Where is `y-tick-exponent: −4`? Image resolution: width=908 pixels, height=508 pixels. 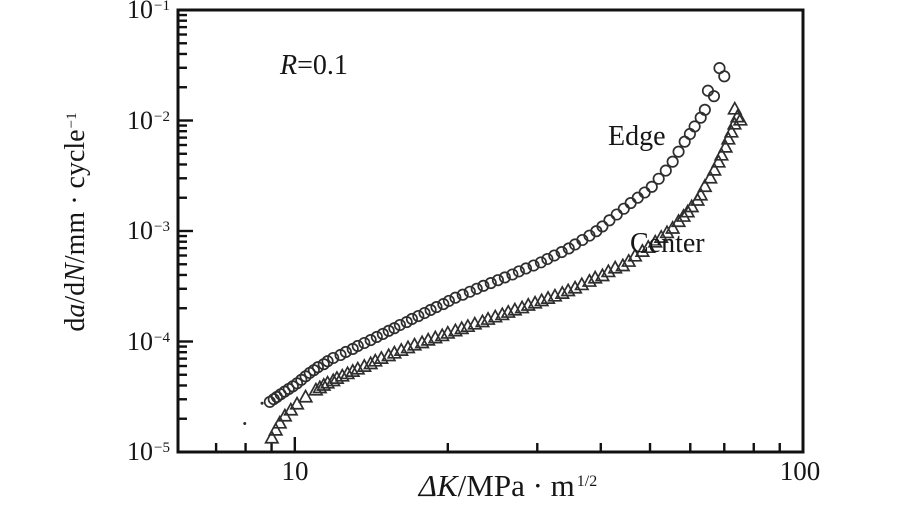
y-tick-exponent: −4 is located at coordinates (162, 337).